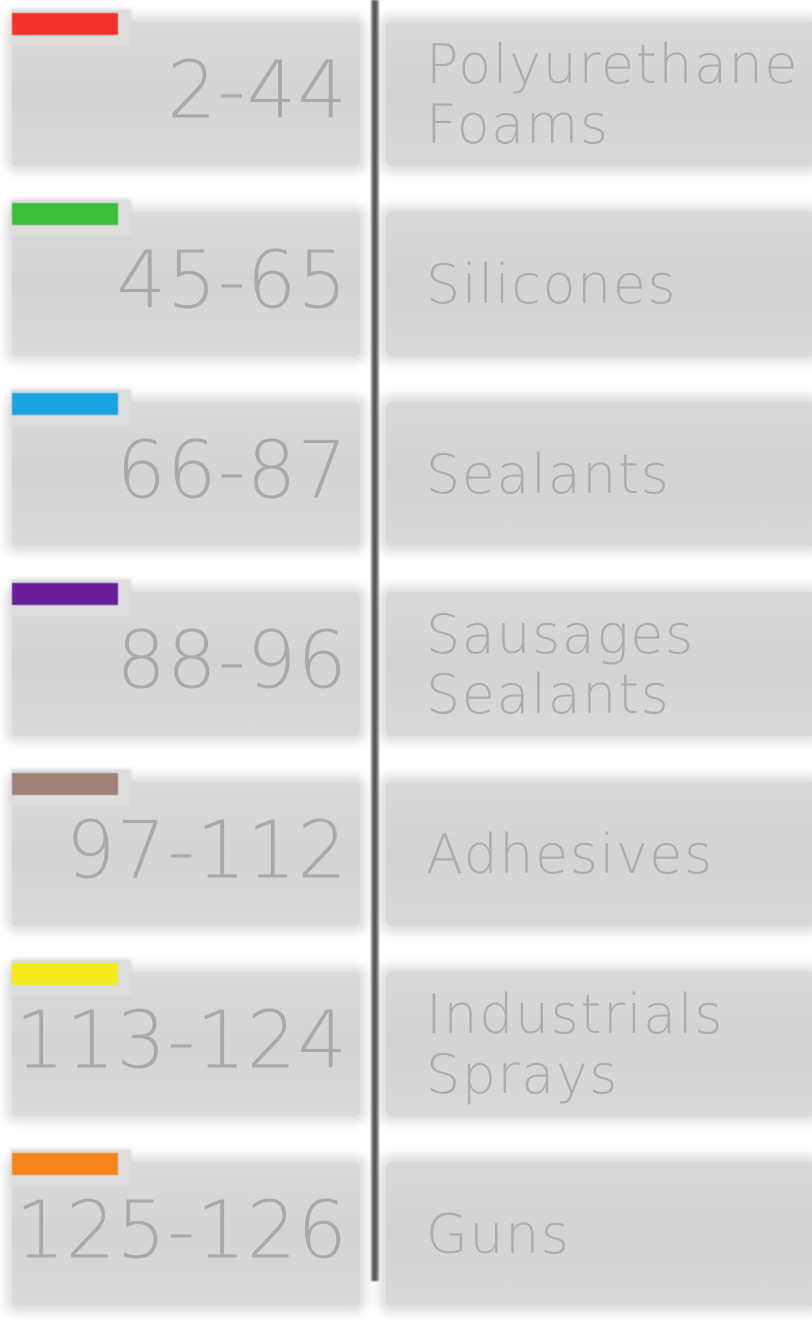  Describe the element at coordinates (257, 91) in the screenshot. I see `page-range: 2-44` at that location.